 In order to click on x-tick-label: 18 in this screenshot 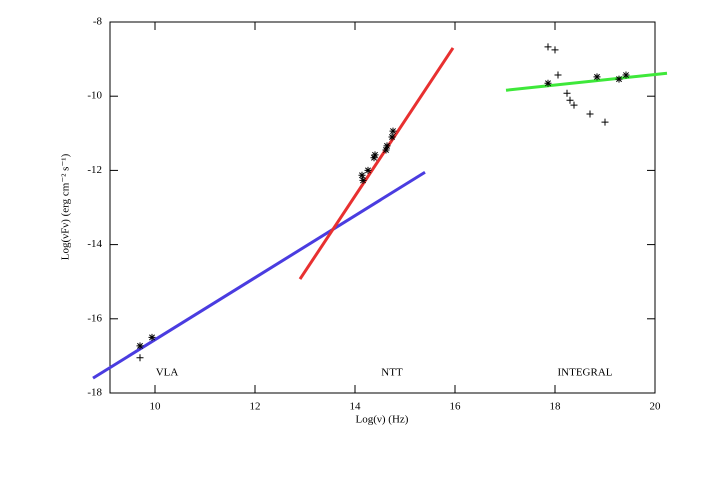, I will do `click(556, 407)`.